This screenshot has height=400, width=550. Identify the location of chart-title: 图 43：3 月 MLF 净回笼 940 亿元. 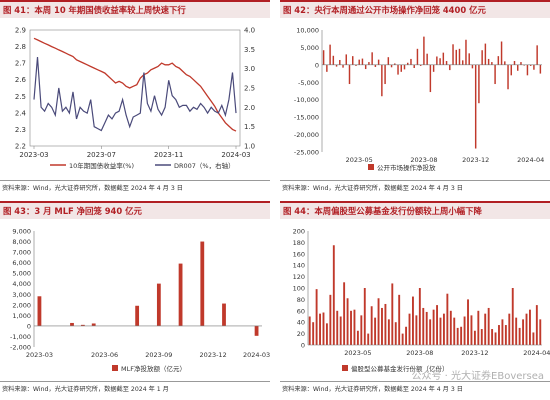
(72, 211).